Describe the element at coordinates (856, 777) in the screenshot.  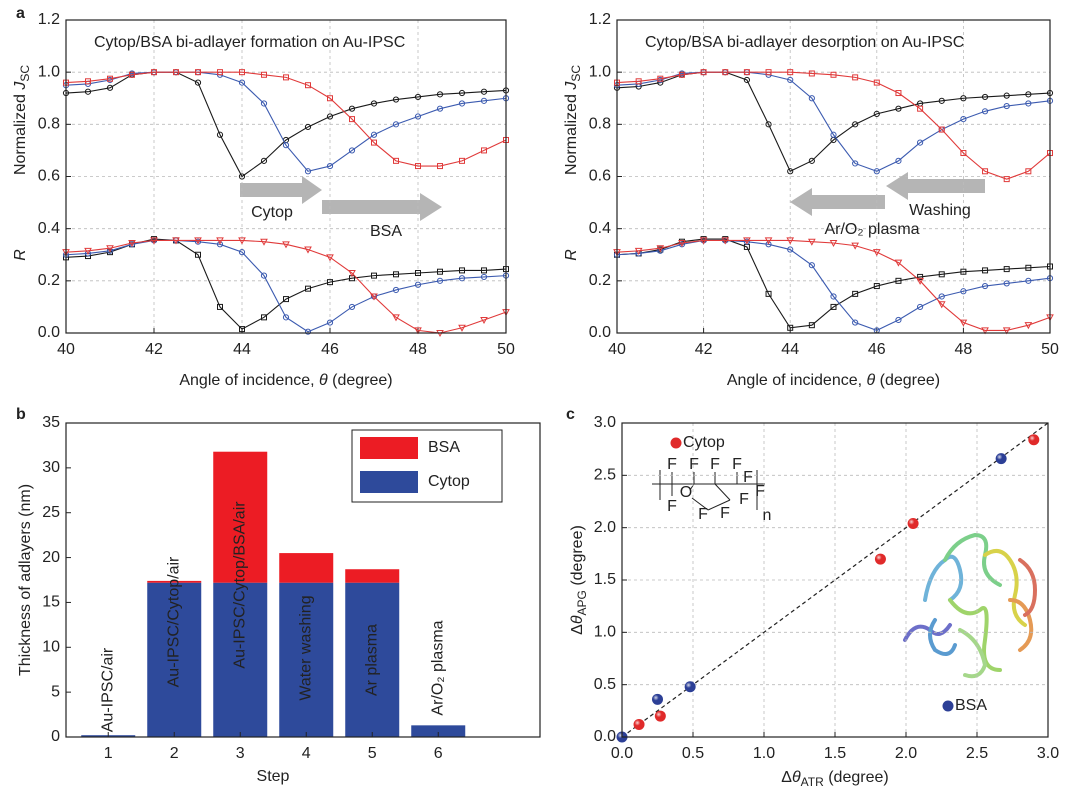
I see `label-part: (degree)` at that location.